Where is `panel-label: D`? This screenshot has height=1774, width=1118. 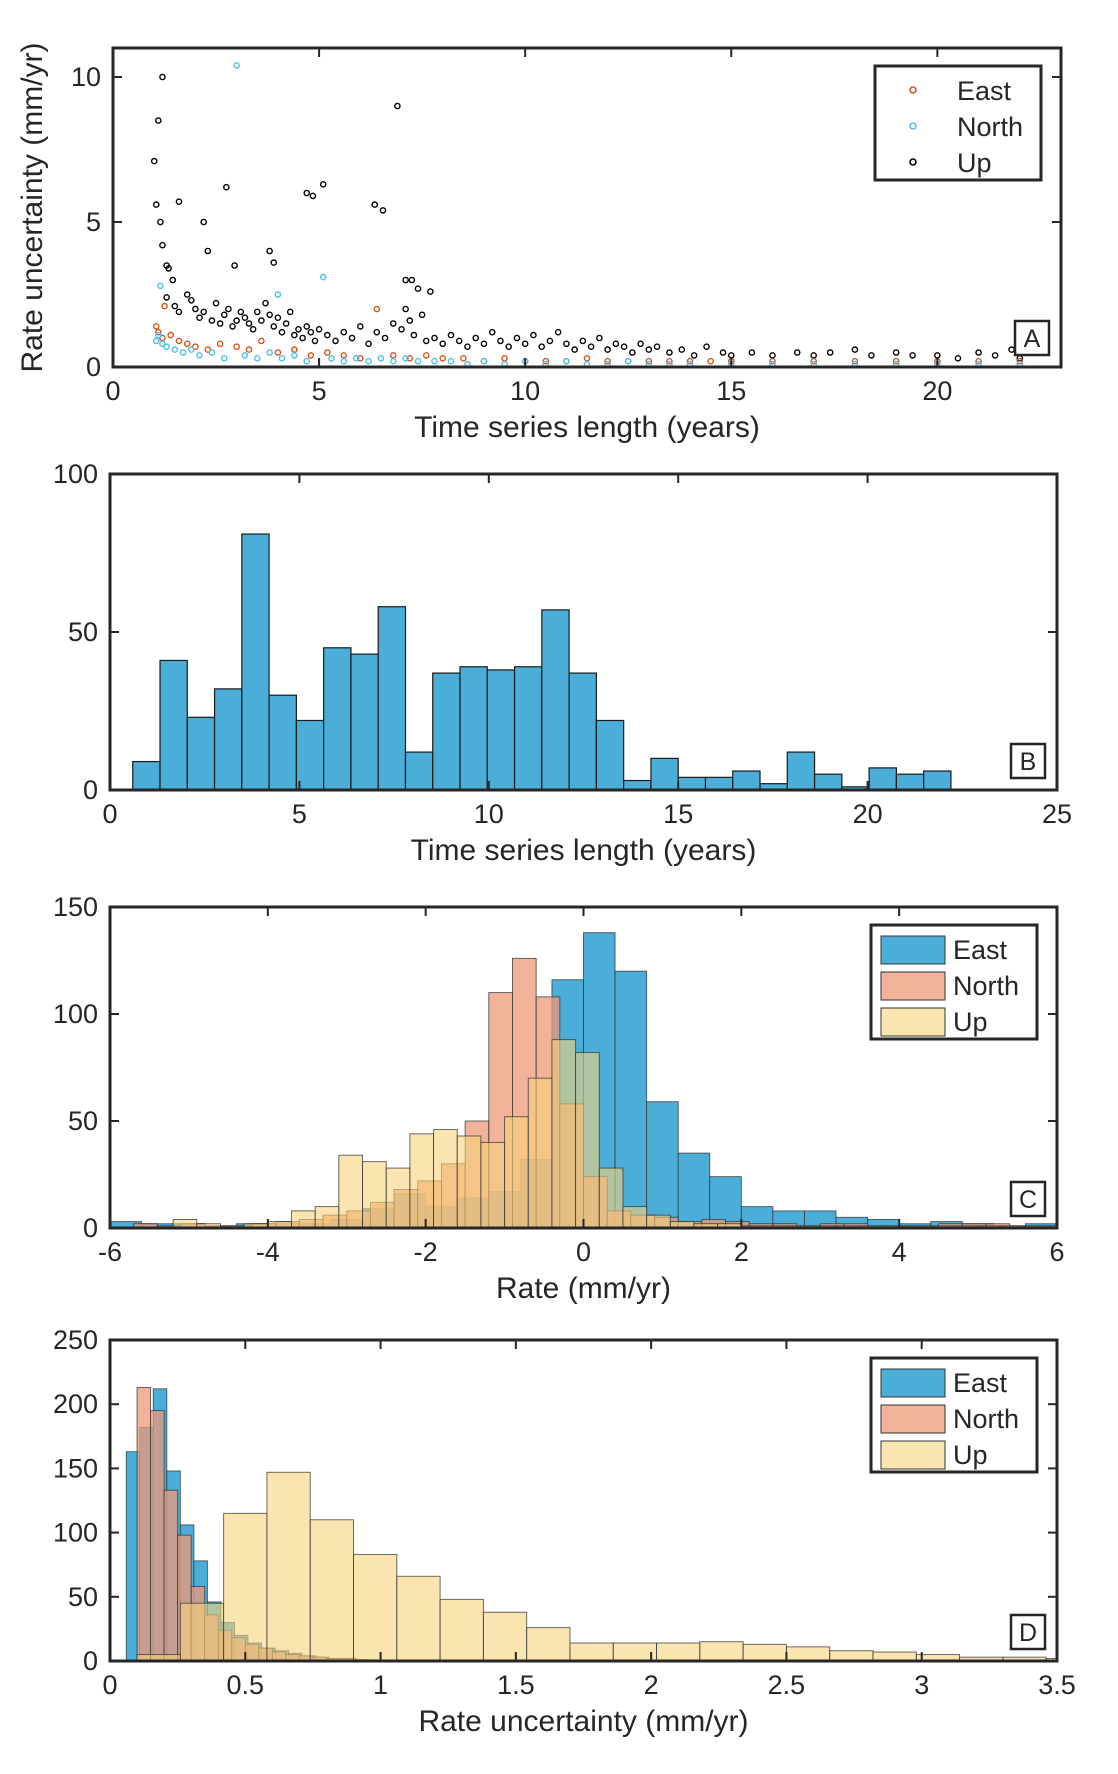 panel-label: D is located at coordinates (1028, 1633).